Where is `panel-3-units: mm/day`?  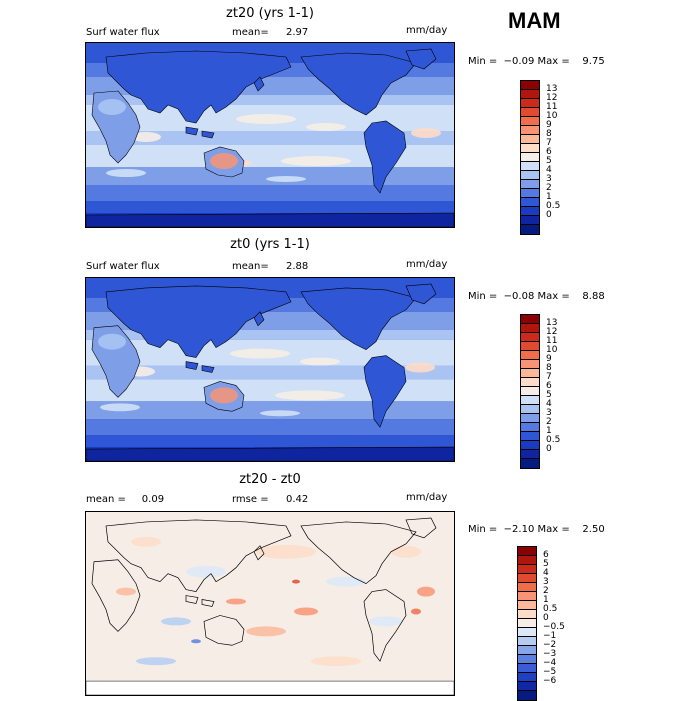 panel-3-units: mm/day is located at coordinates (427, 497).